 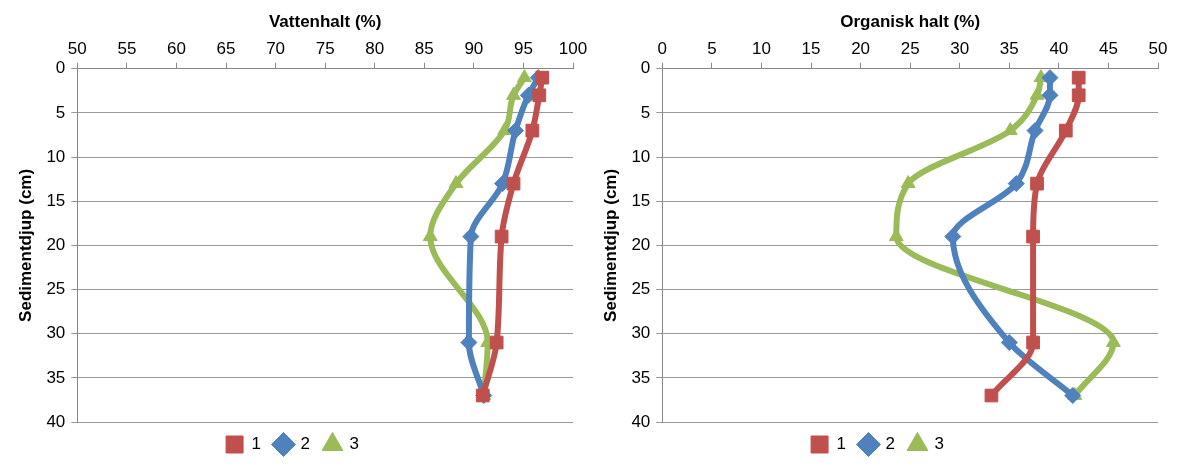 What do you see at coordinates (176, 49) in the screenshot?
I see `x-tick-label: 60` at bounding box center [176, 49].